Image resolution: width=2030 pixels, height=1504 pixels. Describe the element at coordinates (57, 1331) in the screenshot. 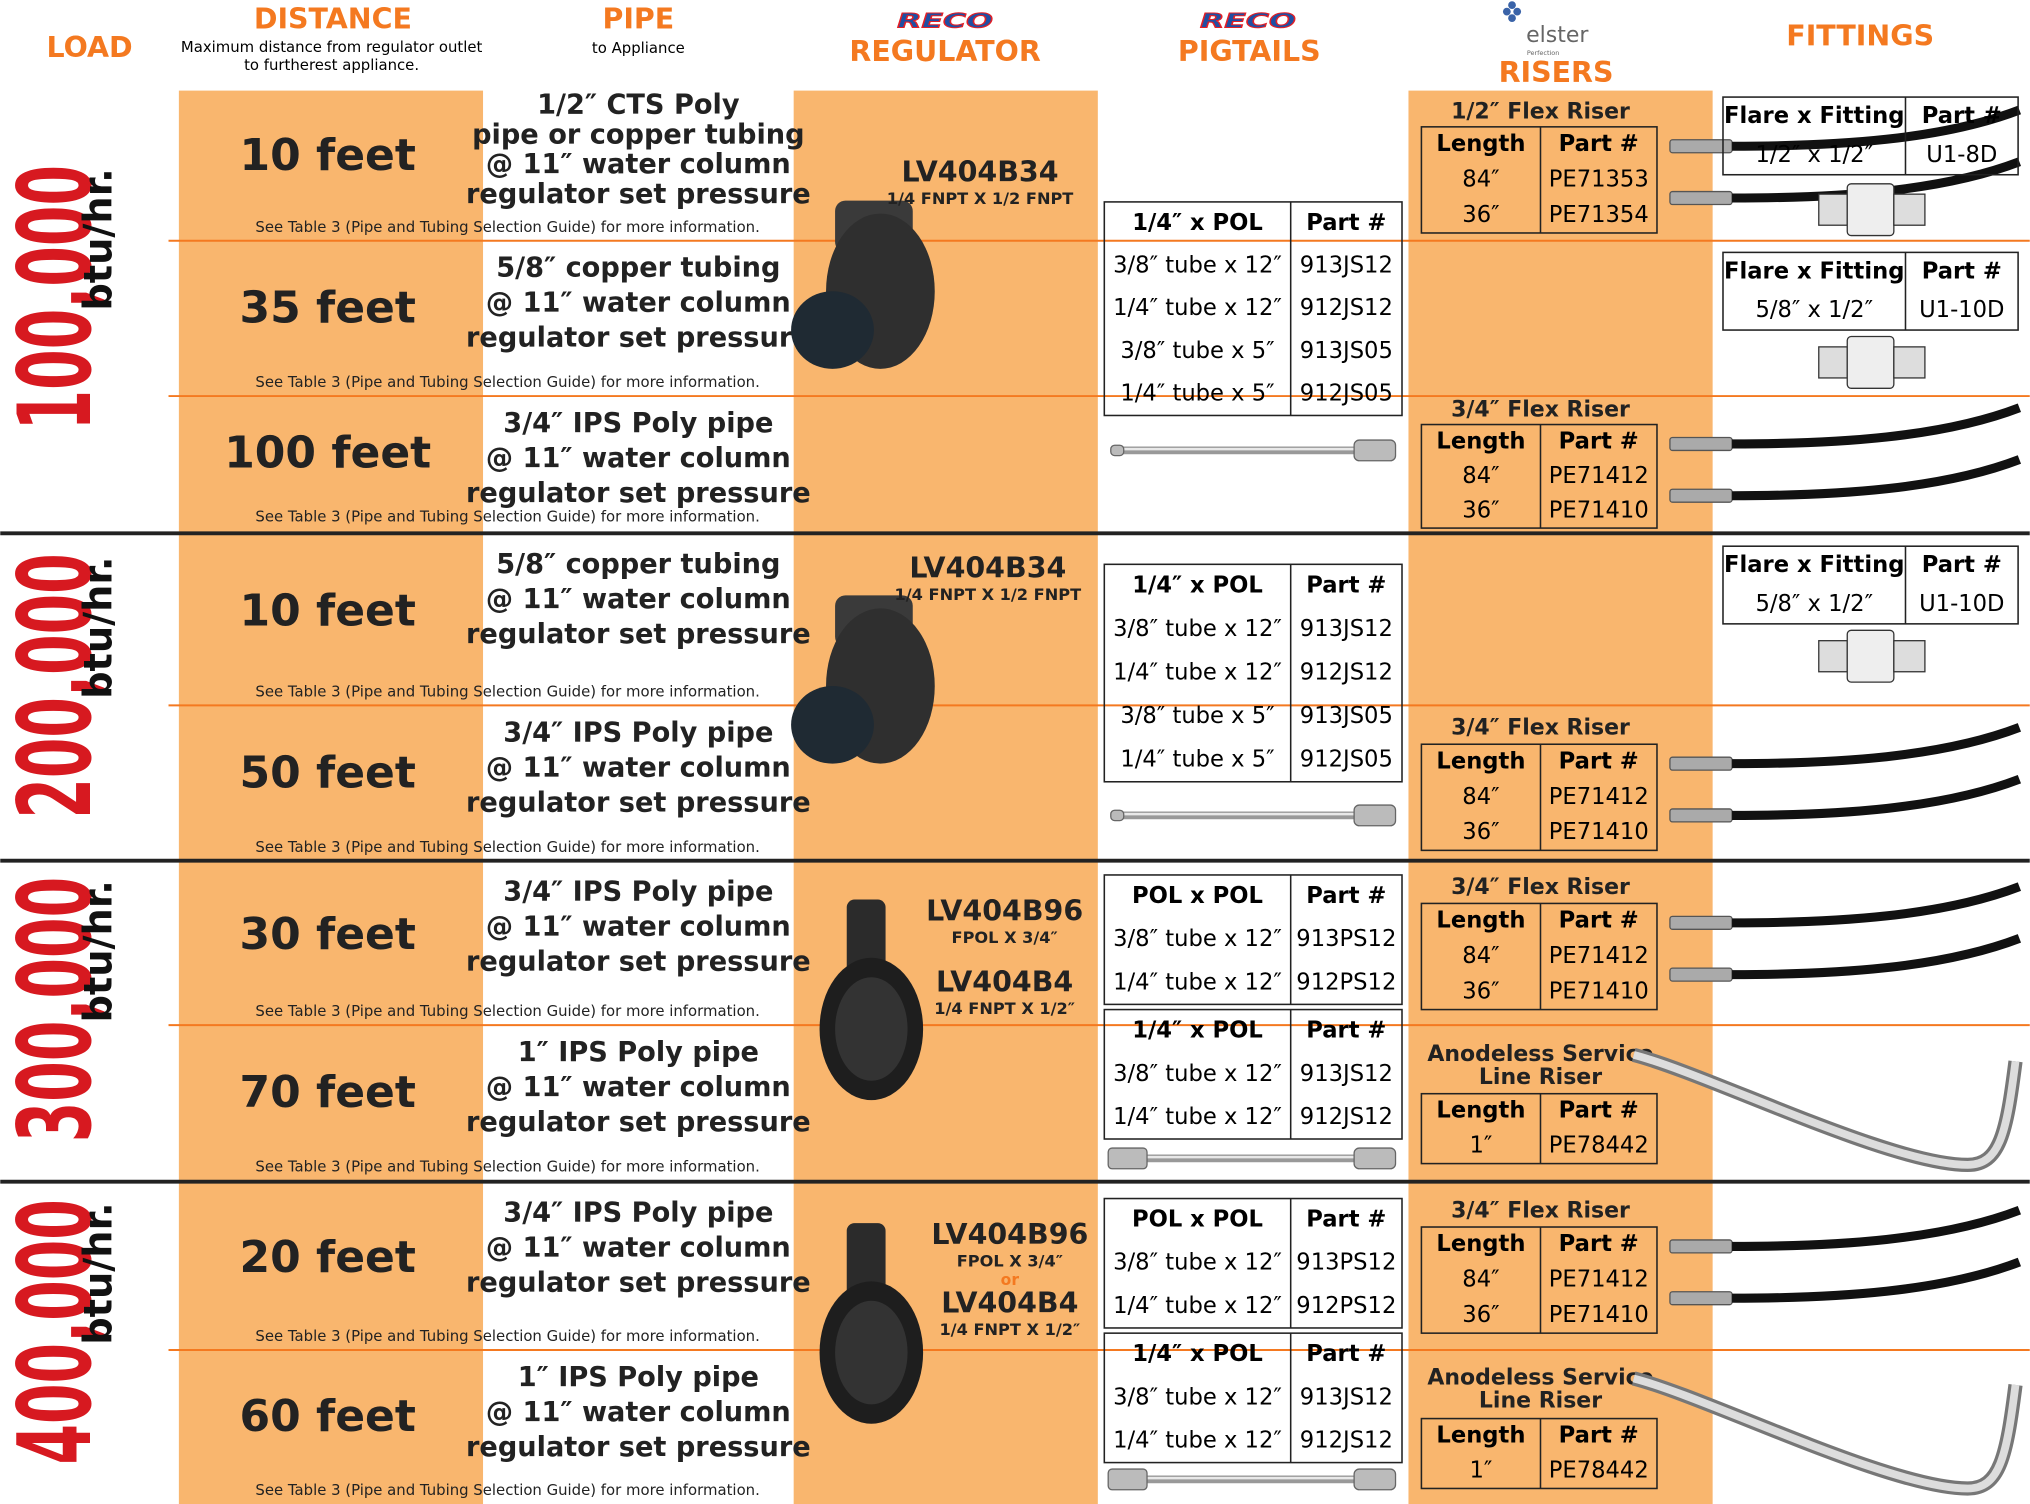

I see `load-value: 400,000` at that location.